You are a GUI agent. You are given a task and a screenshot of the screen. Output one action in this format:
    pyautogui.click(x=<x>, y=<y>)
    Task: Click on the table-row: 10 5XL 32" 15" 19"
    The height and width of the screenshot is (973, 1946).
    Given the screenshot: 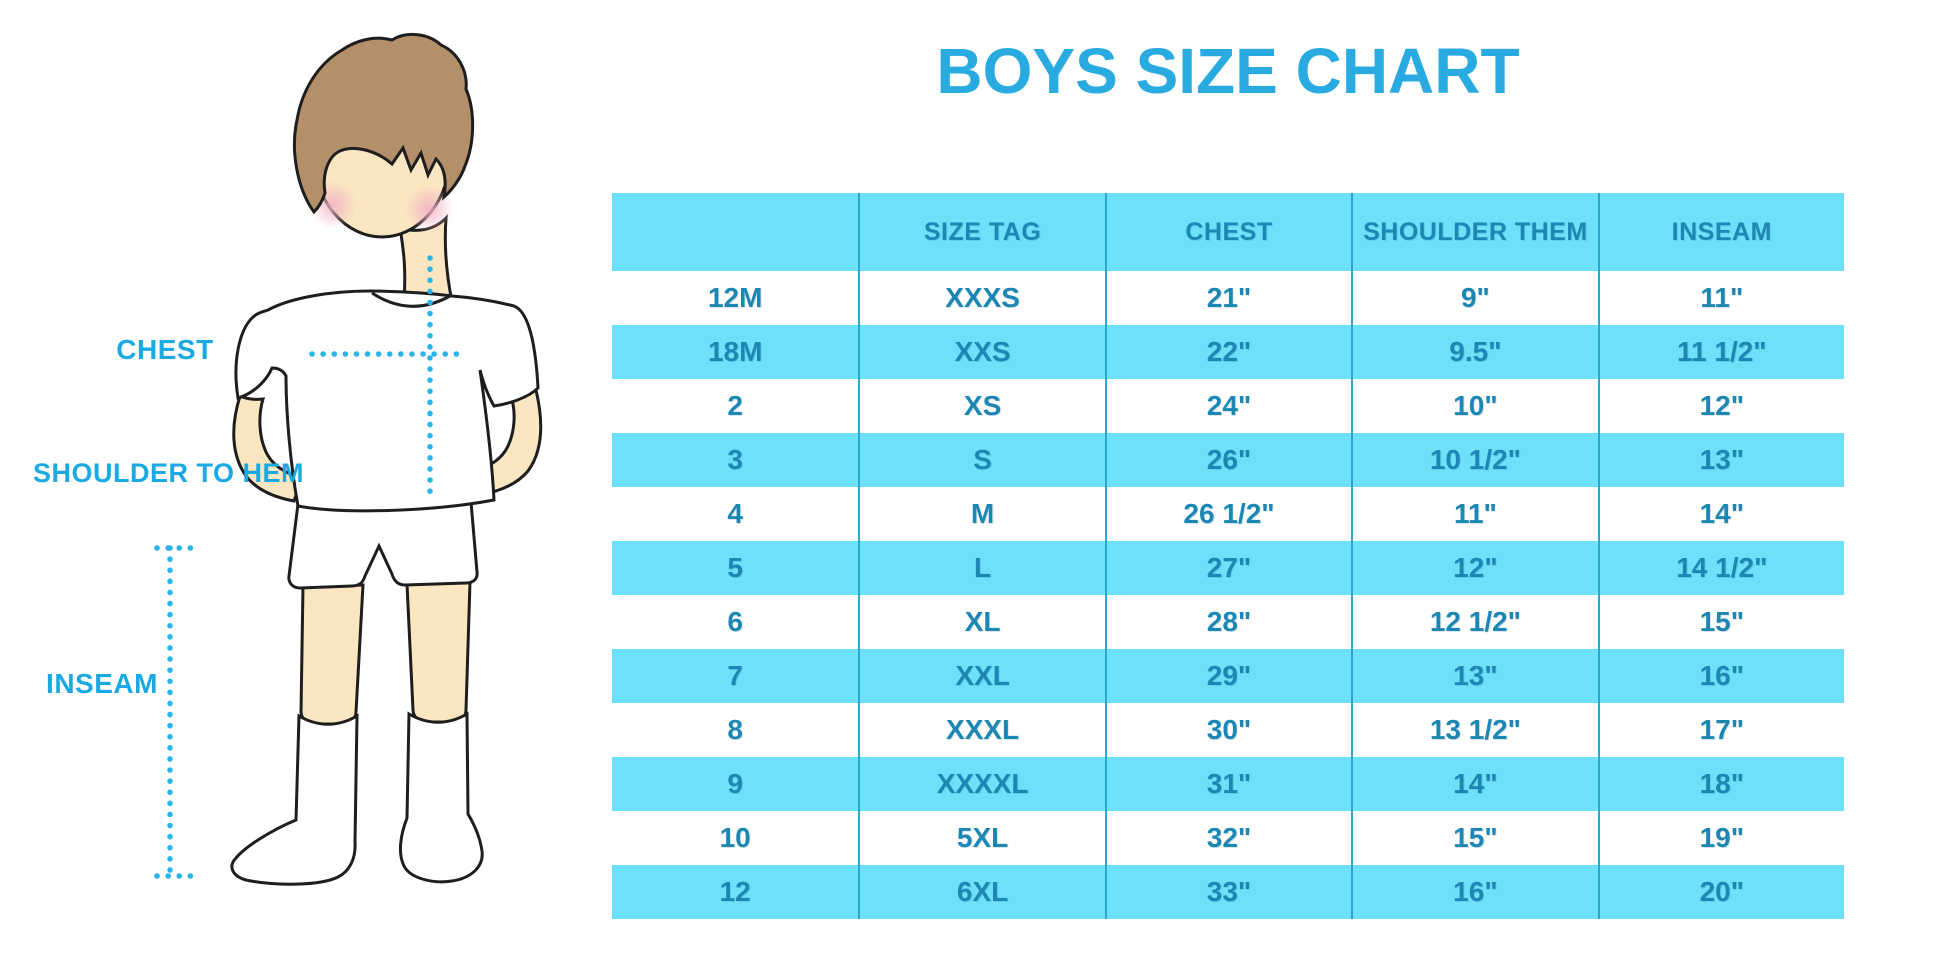 What is the action you would take?
    pyautogui.click(x=1228, y=838)
    